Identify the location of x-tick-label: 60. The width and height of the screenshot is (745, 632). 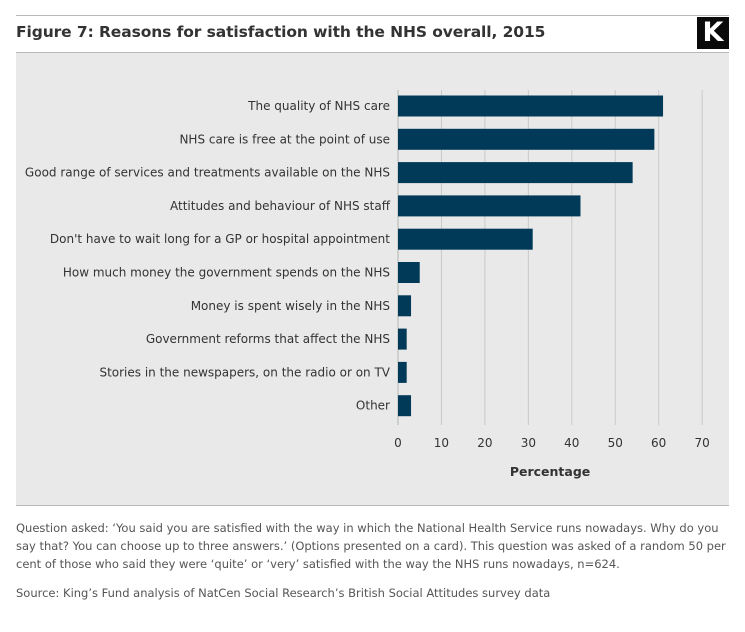
(658, 443).